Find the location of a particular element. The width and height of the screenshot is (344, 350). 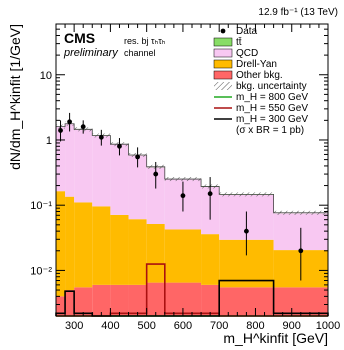

legend-swatch-other-bkg- is located at coordinates (223, 75).